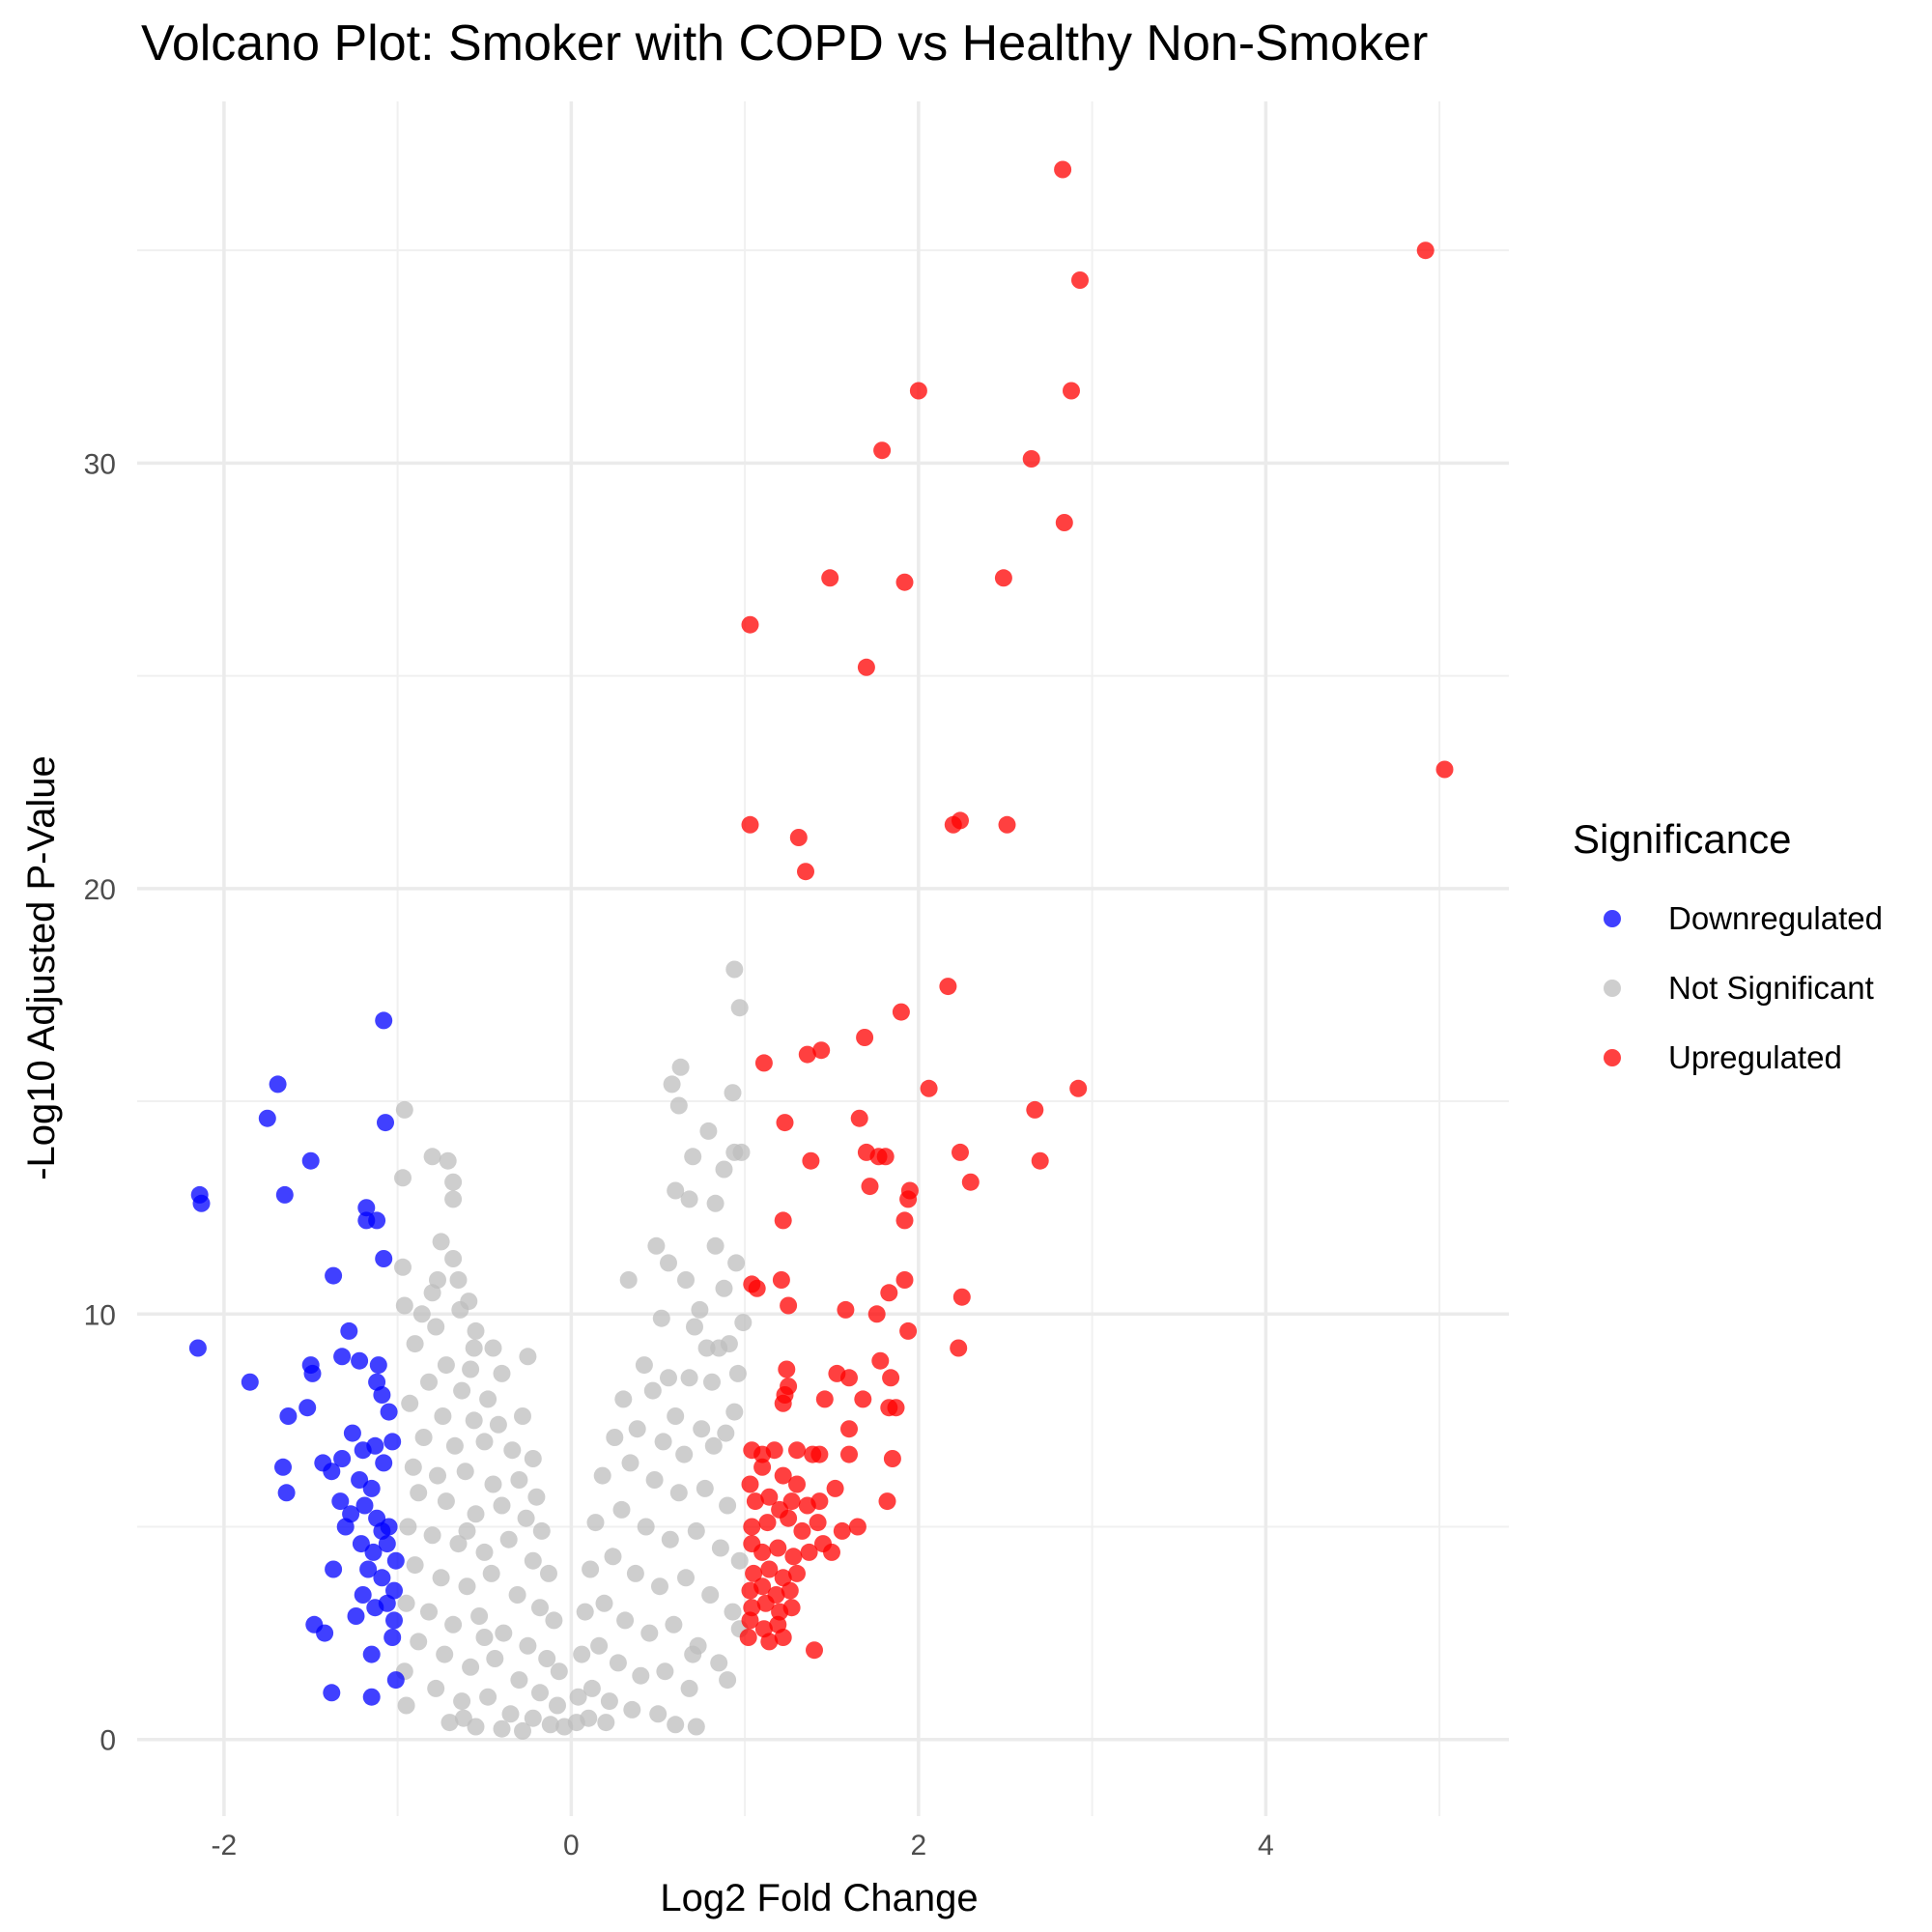 This screenshot has width=1932, height=1932. I want to click on legend-label: Upregulated, so click(1755, 1057).